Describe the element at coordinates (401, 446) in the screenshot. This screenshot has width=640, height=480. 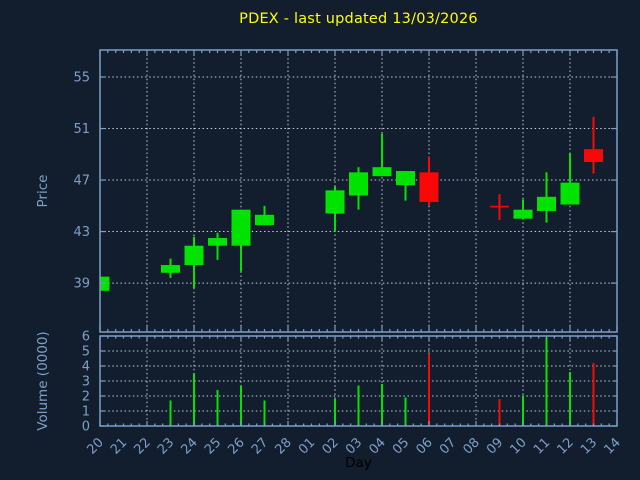
I see `day-tick-label: 05` at that location.